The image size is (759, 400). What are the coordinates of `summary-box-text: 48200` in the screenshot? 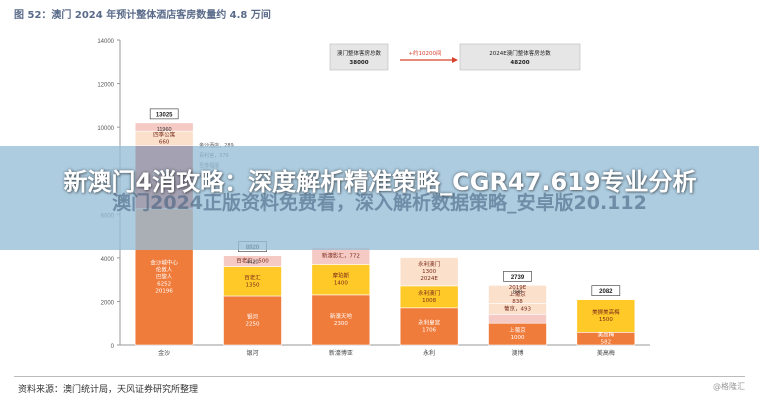 It's located at (519, 63).